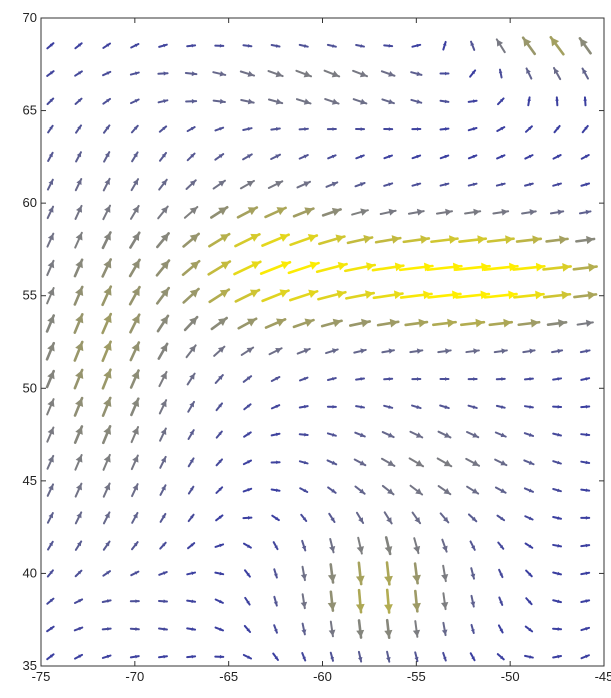 This screenshot has height=698, width=611. What do you see at coordinates (322, 676) in the screenshot?
I see `x-tick-label: -60` at bounding box center [322, 676].